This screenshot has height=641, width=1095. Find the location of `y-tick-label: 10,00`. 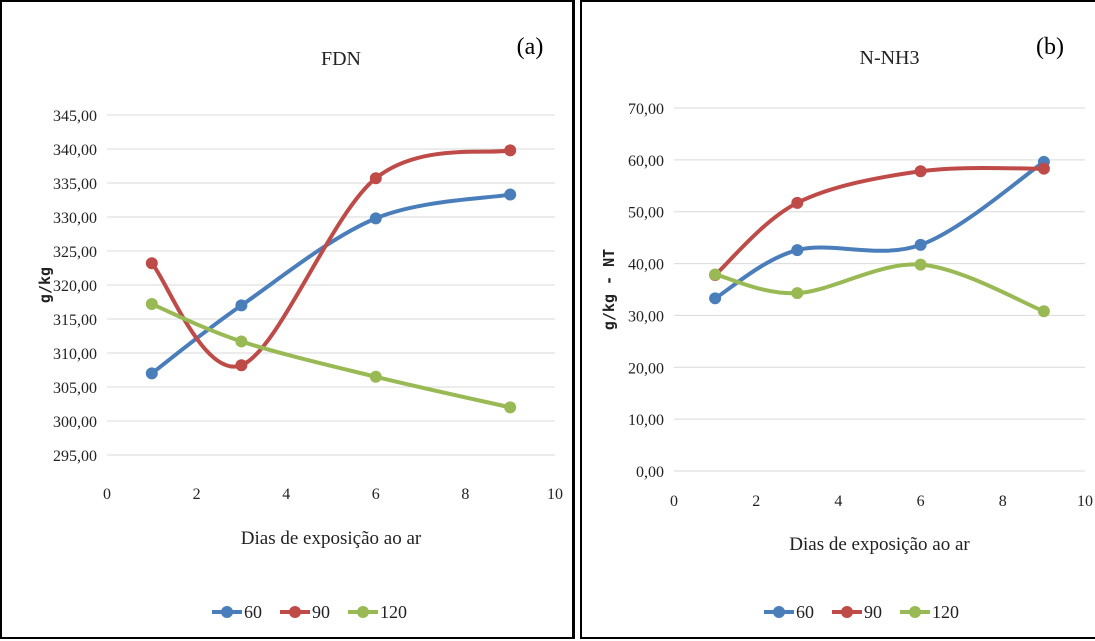

y-tick-label: 10,00 is located at coordinates (646, 420).